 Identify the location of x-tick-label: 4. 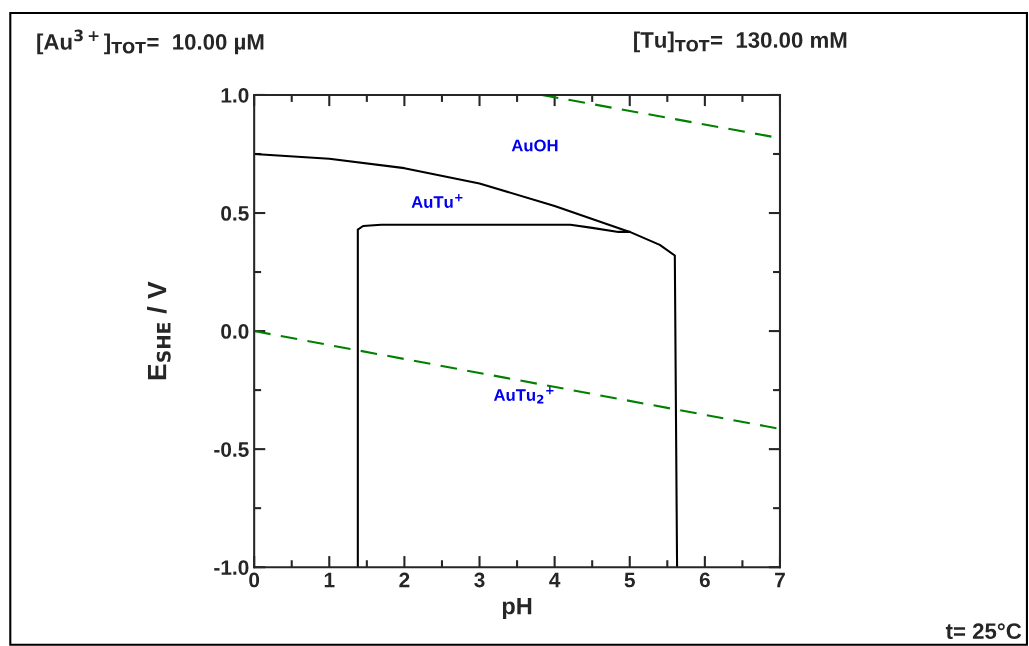
(555, 580).